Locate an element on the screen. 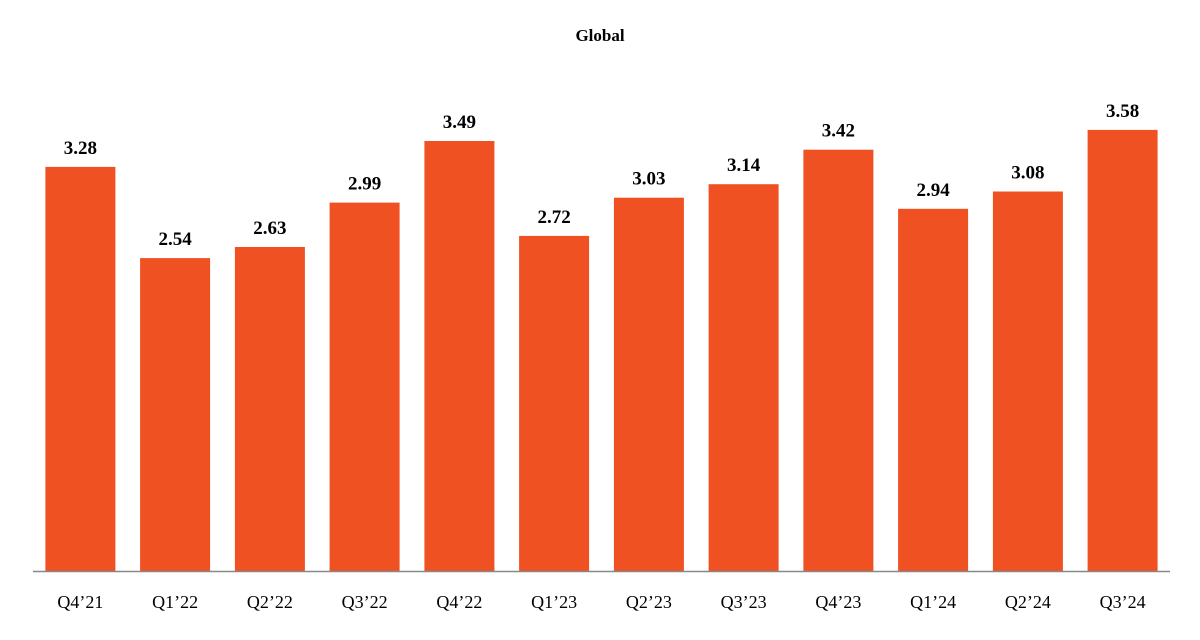 The width and height of the screenshot is (1200, 640). data-label-2: 2.54 is located at coordinates (175, 239).